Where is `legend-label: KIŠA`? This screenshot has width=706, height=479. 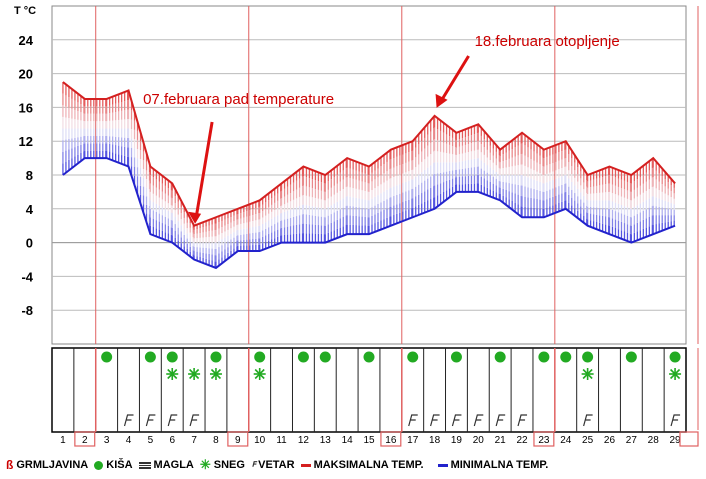 legend-label: KIŠA is located at coordinates (119, 465).